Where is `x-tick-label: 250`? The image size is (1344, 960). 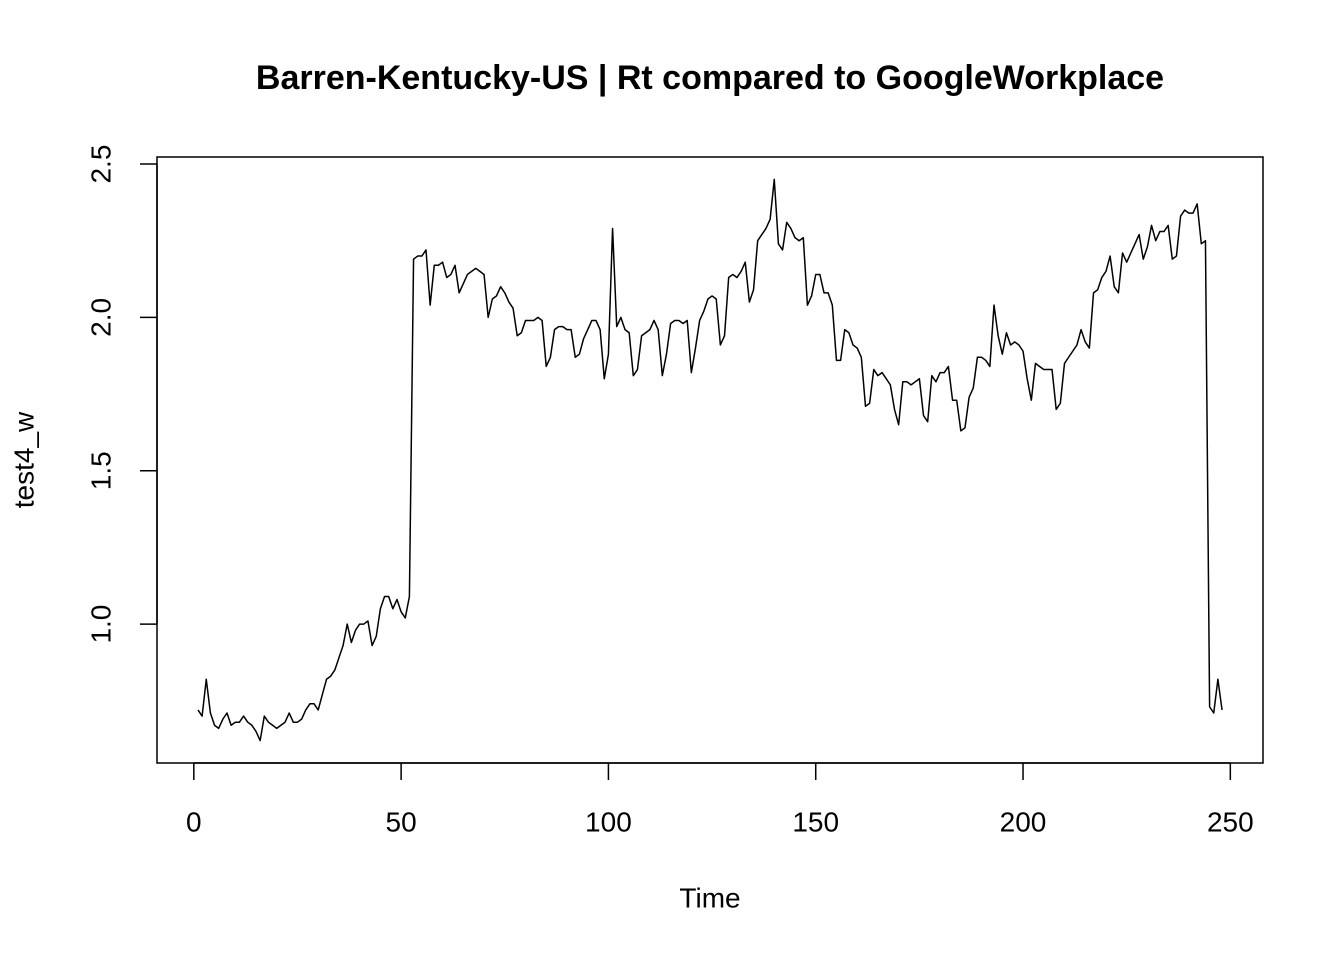
x-tick-label: 250 is located at coordinates (1230, 821).